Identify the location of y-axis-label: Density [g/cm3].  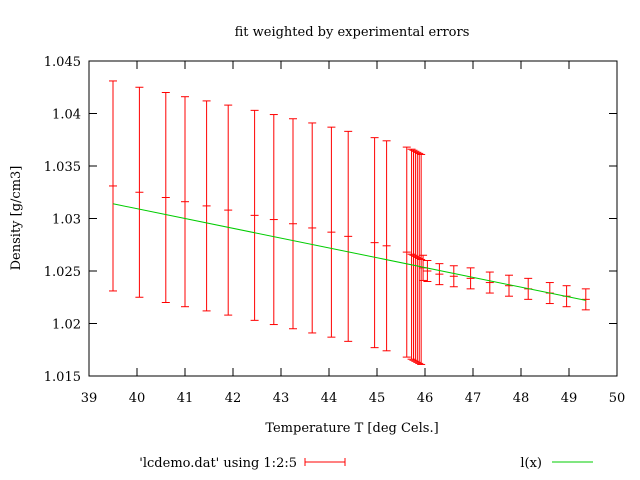
(16, 218).